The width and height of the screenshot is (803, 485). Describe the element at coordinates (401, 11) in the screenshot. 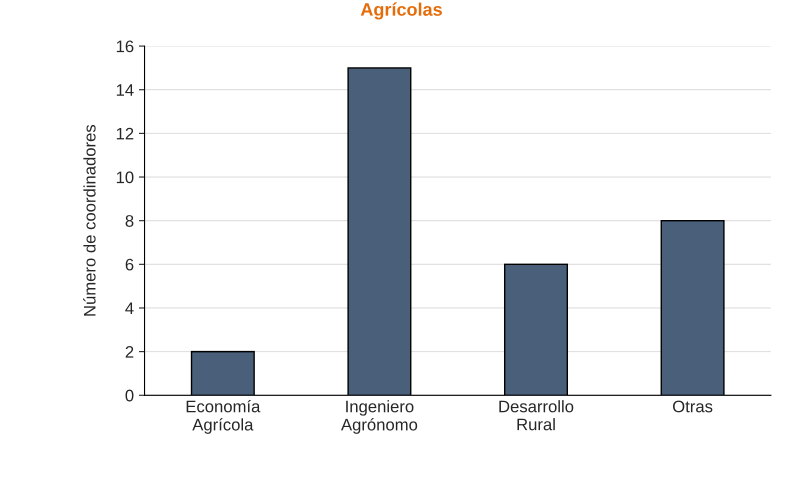

I see `chart-title: Agrícolas` at that location.